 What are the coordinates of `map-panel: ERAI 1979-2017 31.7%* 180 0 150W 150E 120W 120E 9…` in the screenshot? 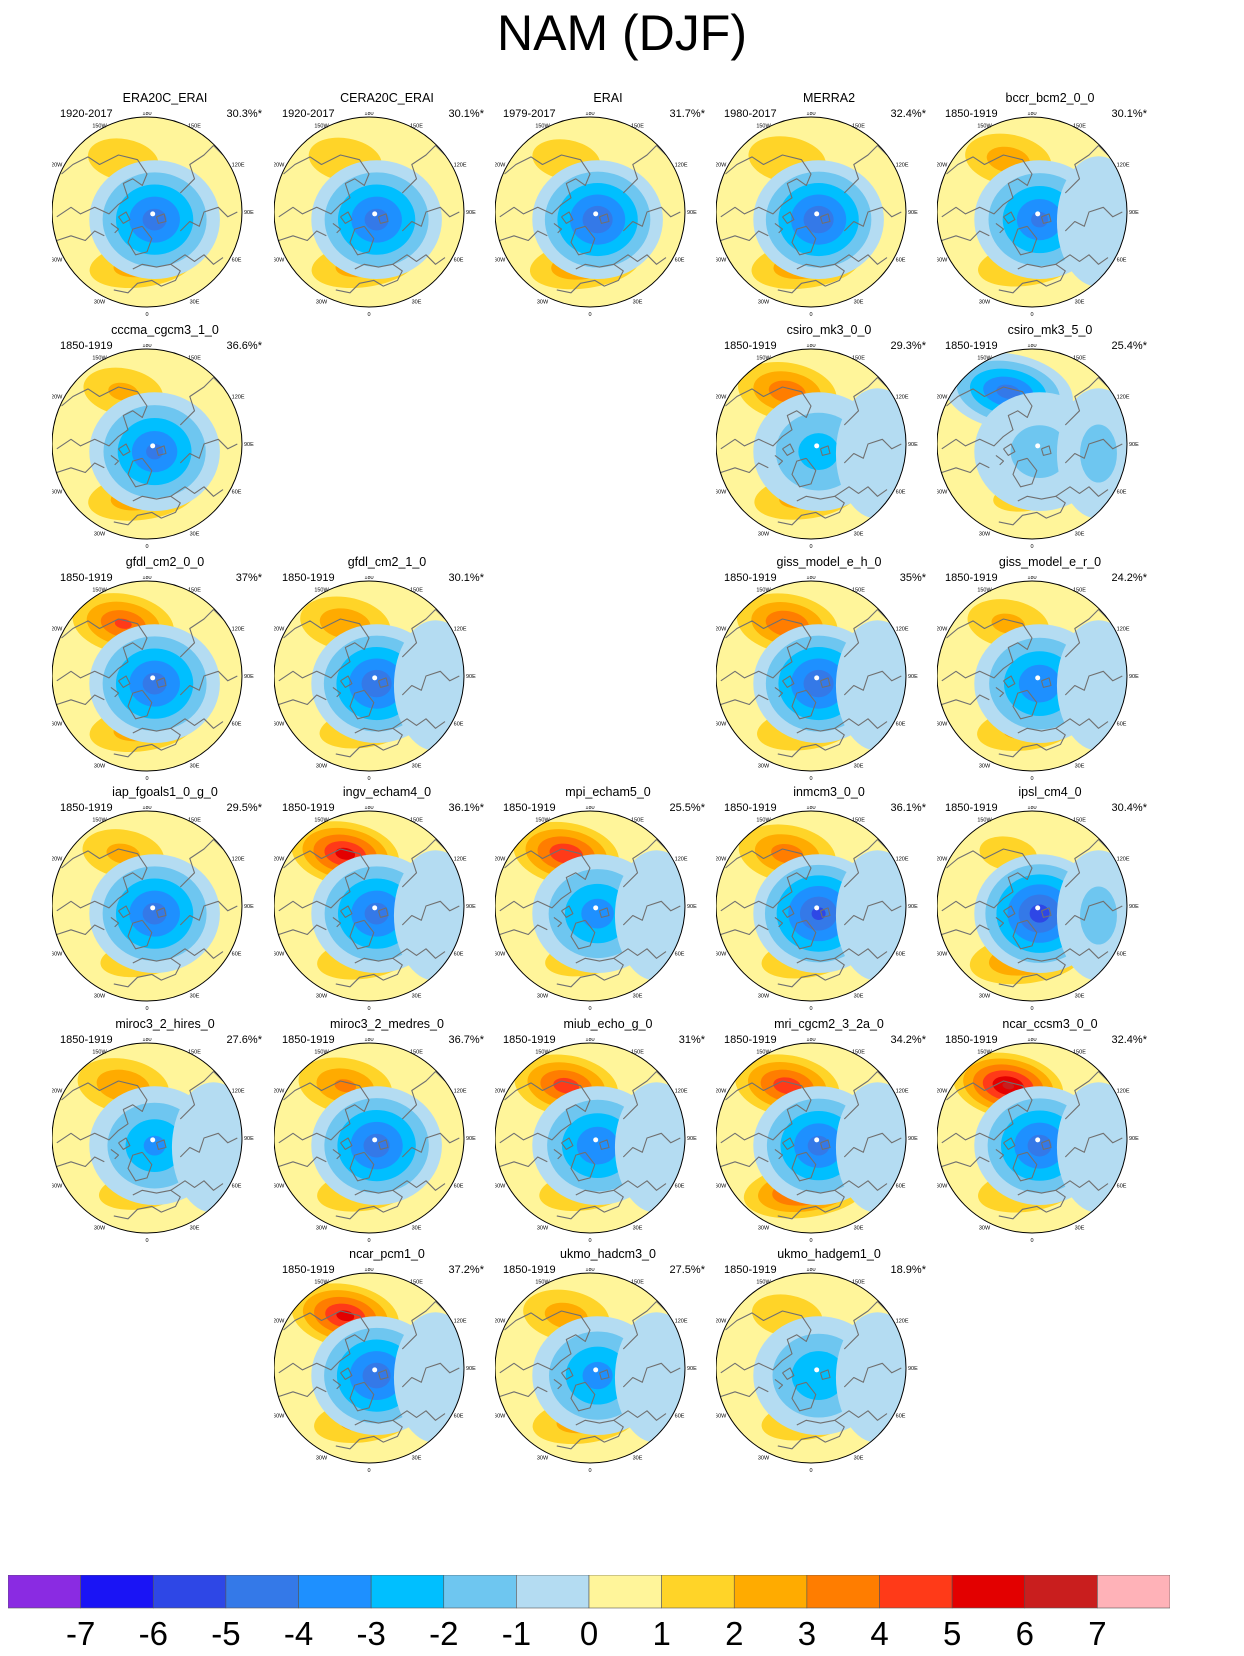 It's located at (608, 208).